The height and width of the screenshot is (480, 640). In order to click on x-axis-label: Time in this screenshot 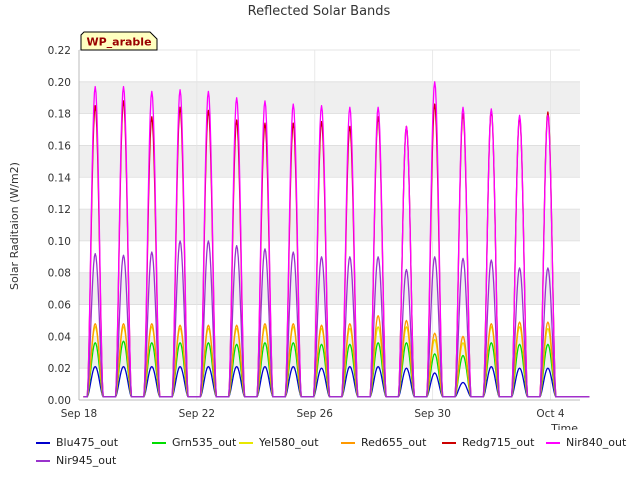, I will do `click(564, 426)`.